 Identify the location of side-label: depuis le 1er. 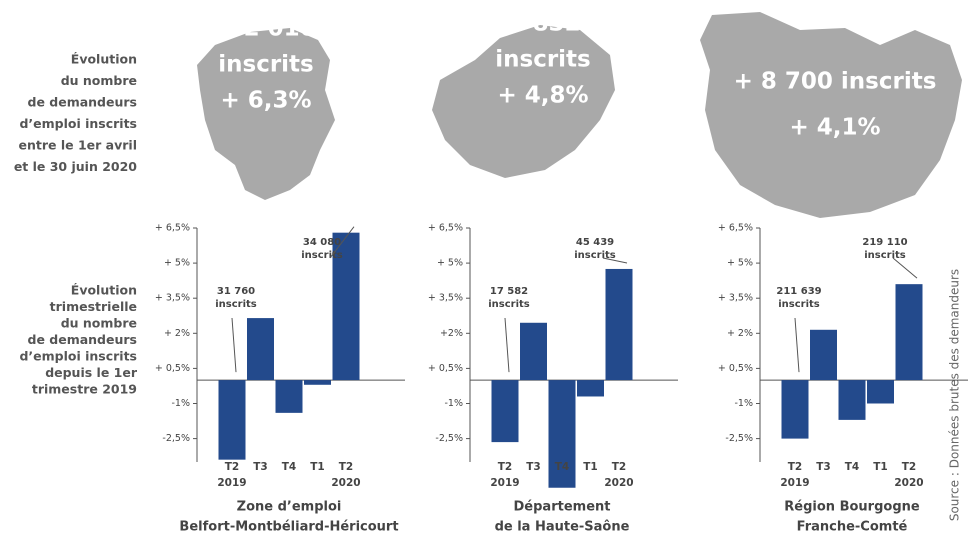
(91, 372).